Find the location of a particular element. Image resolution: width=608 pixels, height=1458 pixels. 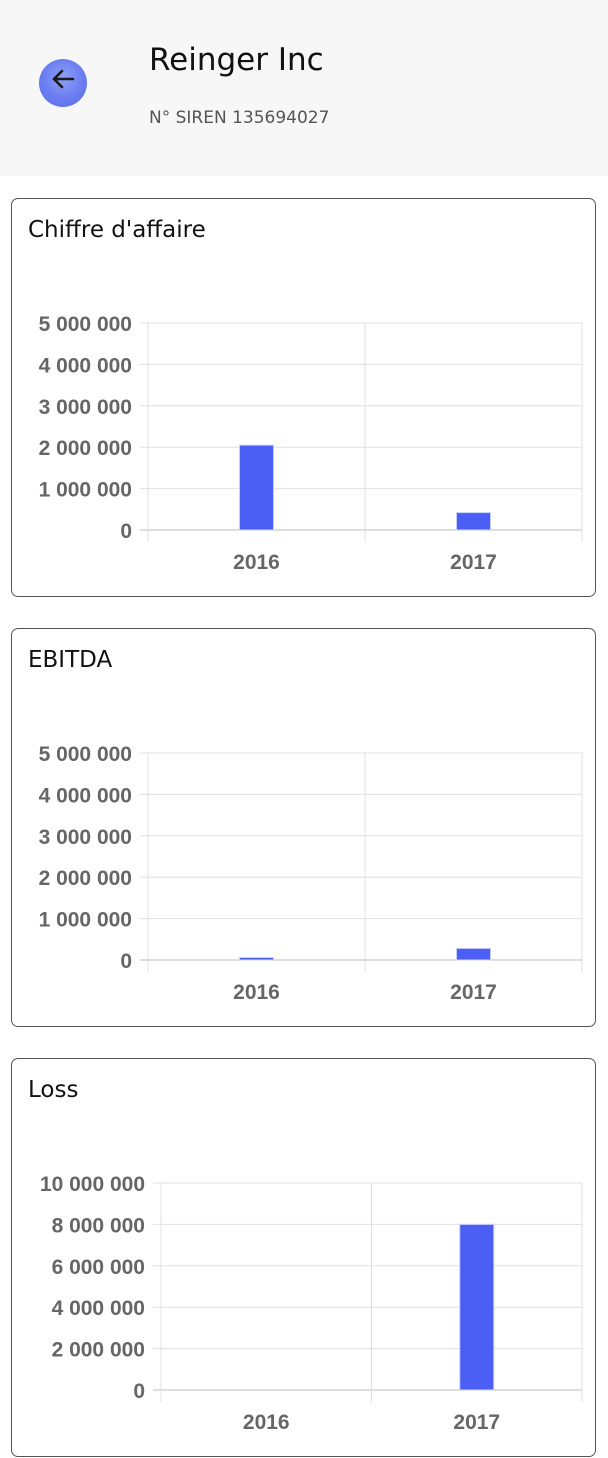

arrow-left-icon is located at coordinates (63, 79).